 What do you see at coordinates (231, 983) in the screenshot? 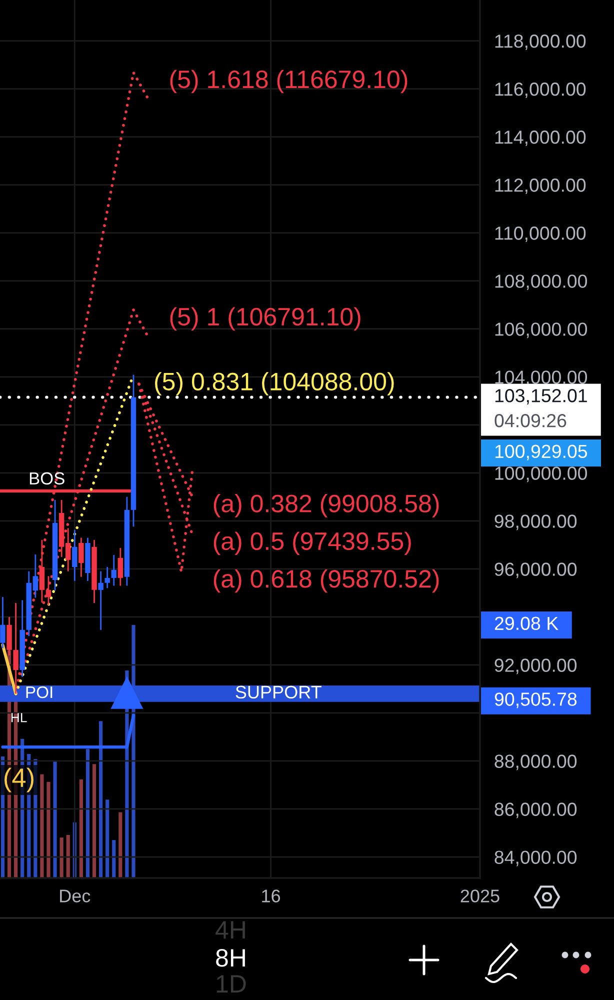
I see `text: 1D` at bounding box center [231, 983].